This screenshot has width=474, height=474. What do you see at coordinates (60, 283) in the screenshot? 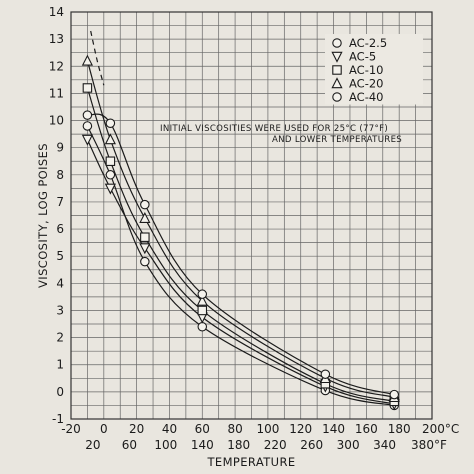
I see `y-tick-label: 4` at bounding box center [60, 283].